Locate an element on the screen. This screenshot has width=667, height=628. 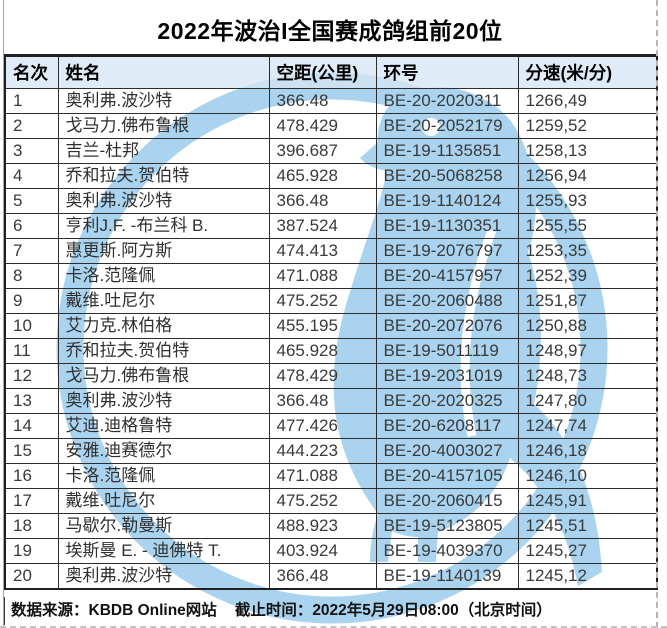
cell-rank: 7 is located at coordinates (31, 251).